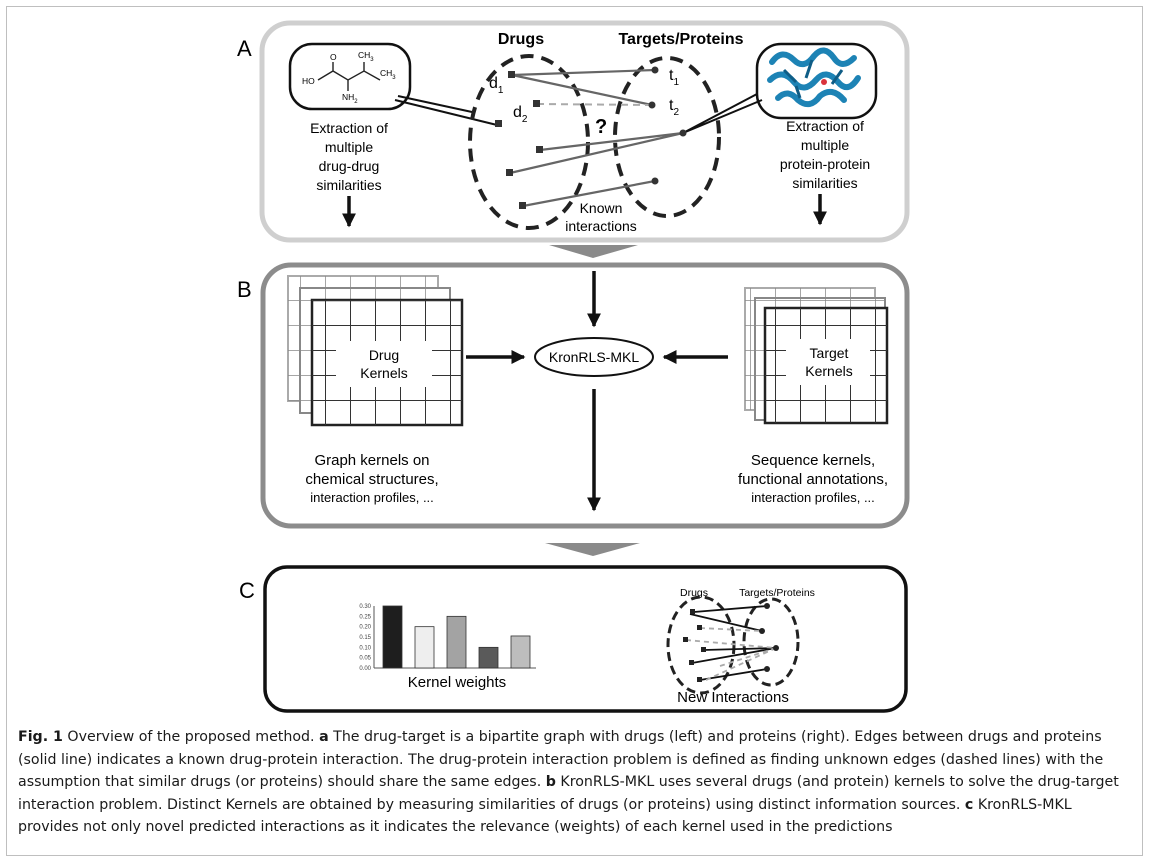  What do you see at coordinates (601, 217) in the screenshot?
I see `known-interactions-label: Known interactions` at bounding box center [601, 217].